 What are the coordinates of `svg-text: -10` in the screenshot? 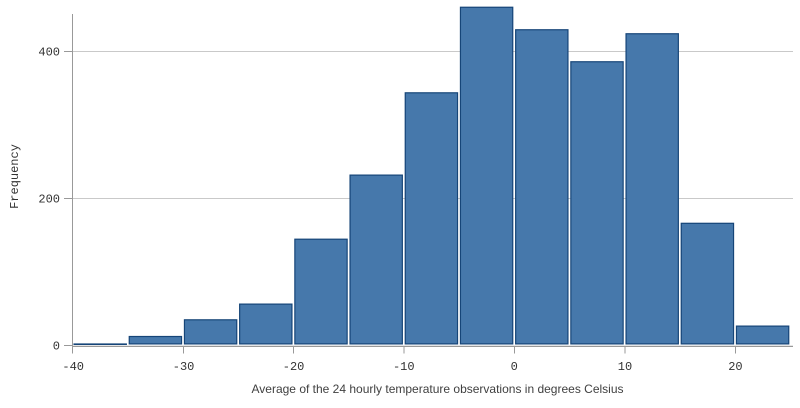 It's located at (404, 367).